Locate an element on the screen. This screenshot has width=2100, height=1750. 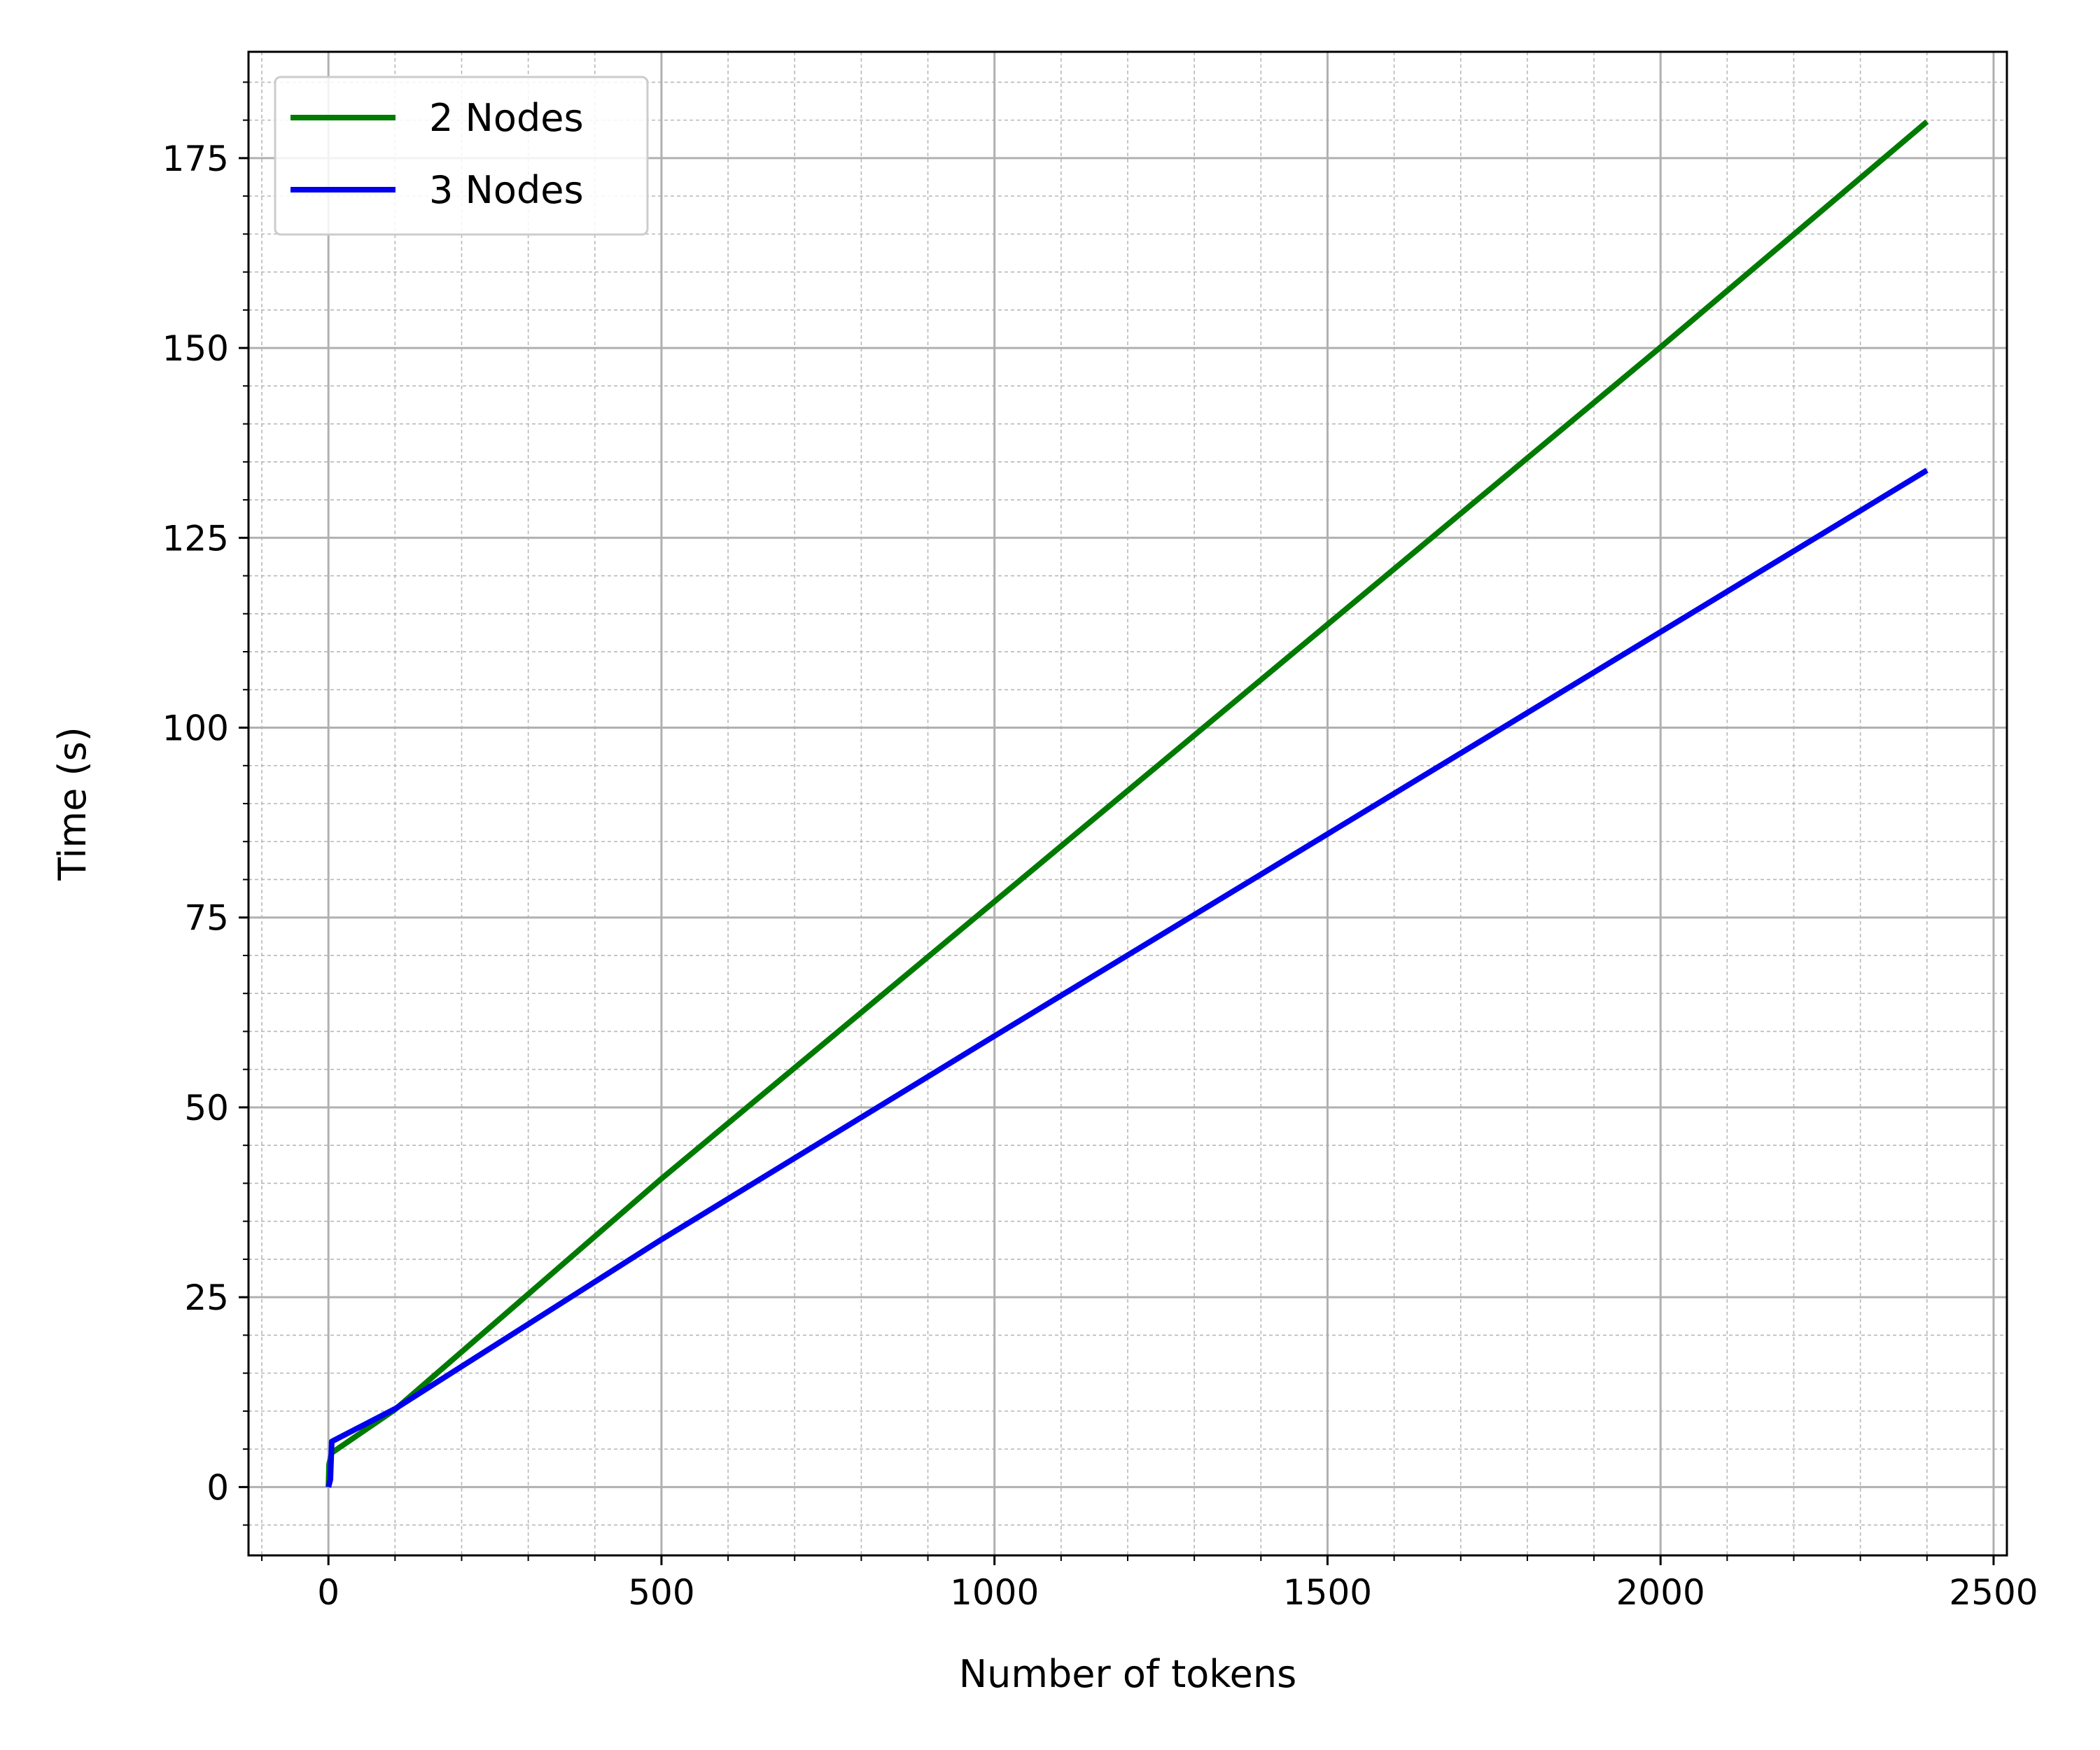
y-tick-label: 75 is located at coordinates (206, 918).